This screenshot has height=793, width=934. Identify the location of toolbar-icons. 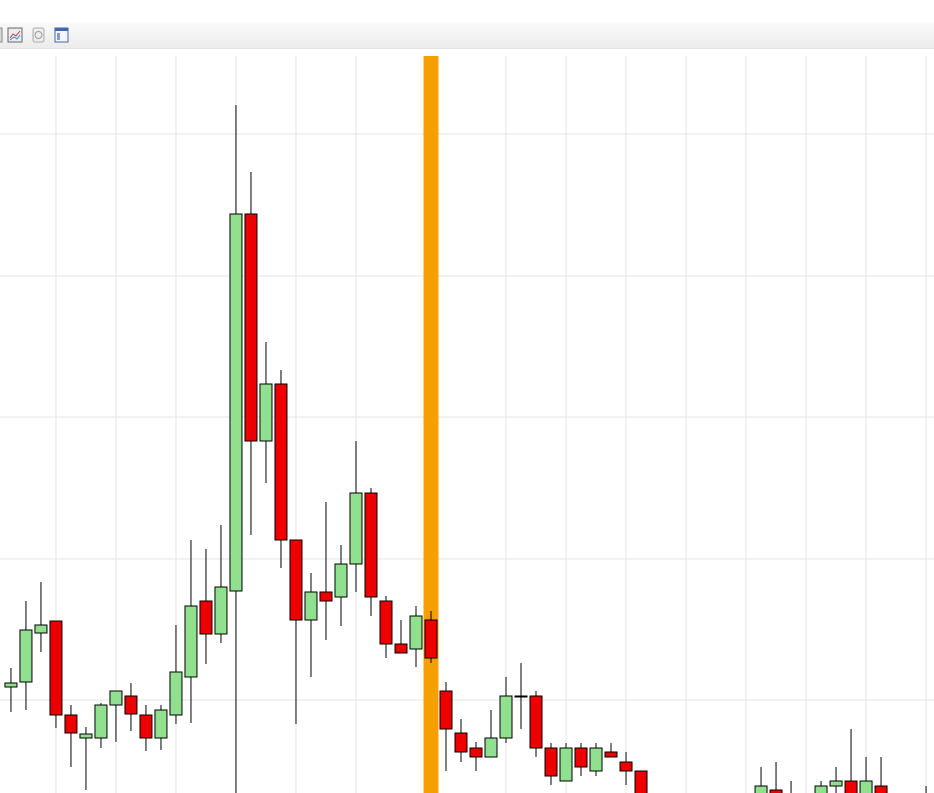
(34, 35).